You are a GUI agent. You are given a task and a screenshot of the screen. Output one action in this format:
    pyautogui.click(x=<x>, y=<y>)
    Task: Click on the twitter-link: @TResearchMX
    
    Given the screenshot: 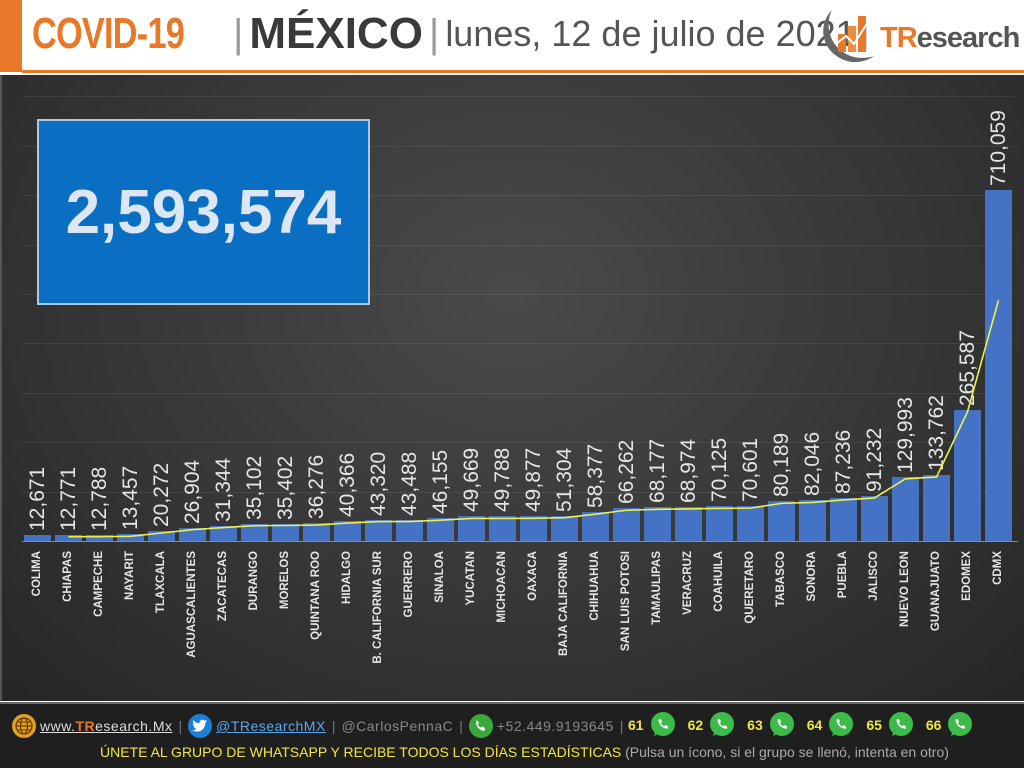 What is the action you would take?
    pyautogui.click(x=271, y=726)
    